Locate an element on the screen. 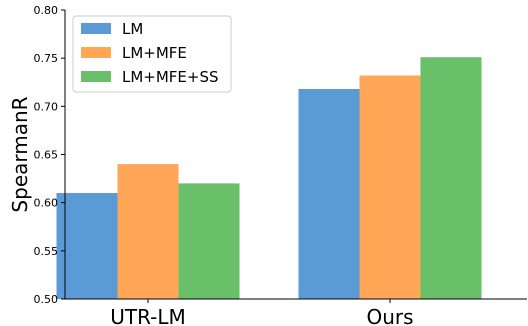 This screenshot has height=326, width=528. y-tick-label: 0.60 is located at coordinates (46, 203).